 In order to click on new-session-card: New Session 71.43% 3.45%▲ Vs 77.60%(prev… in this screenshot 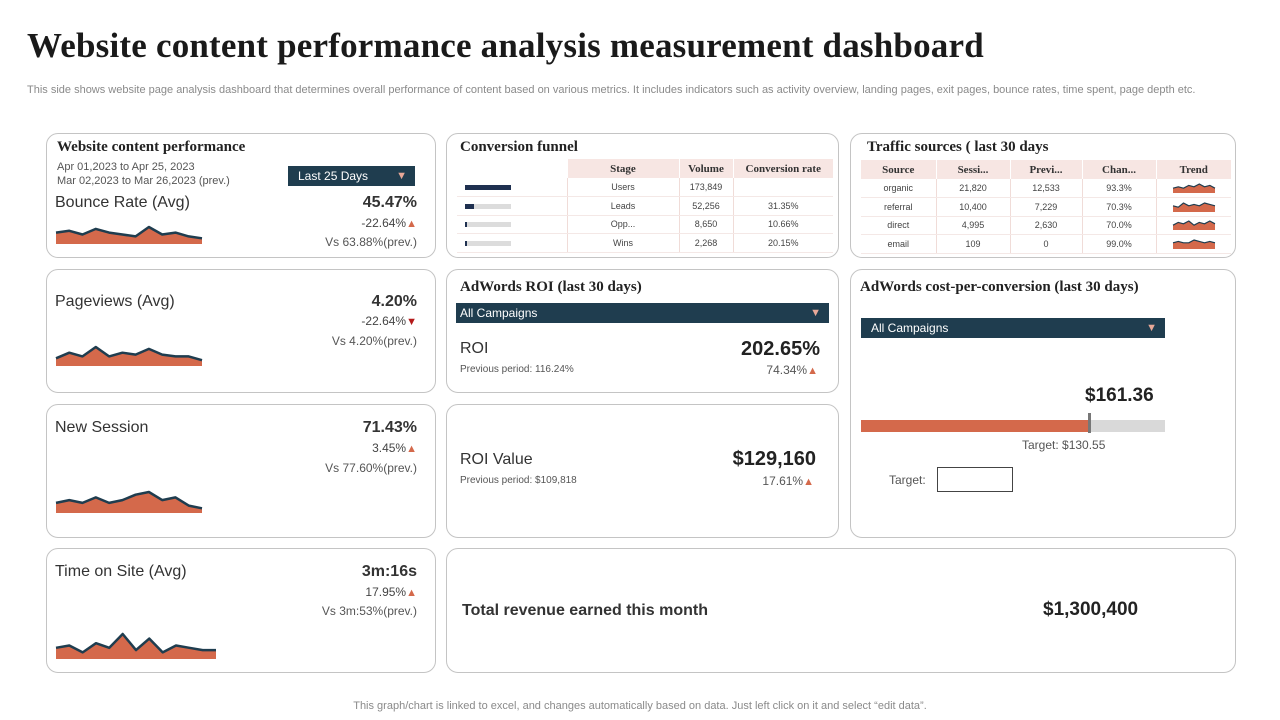, I will do `click(241, 471)`.